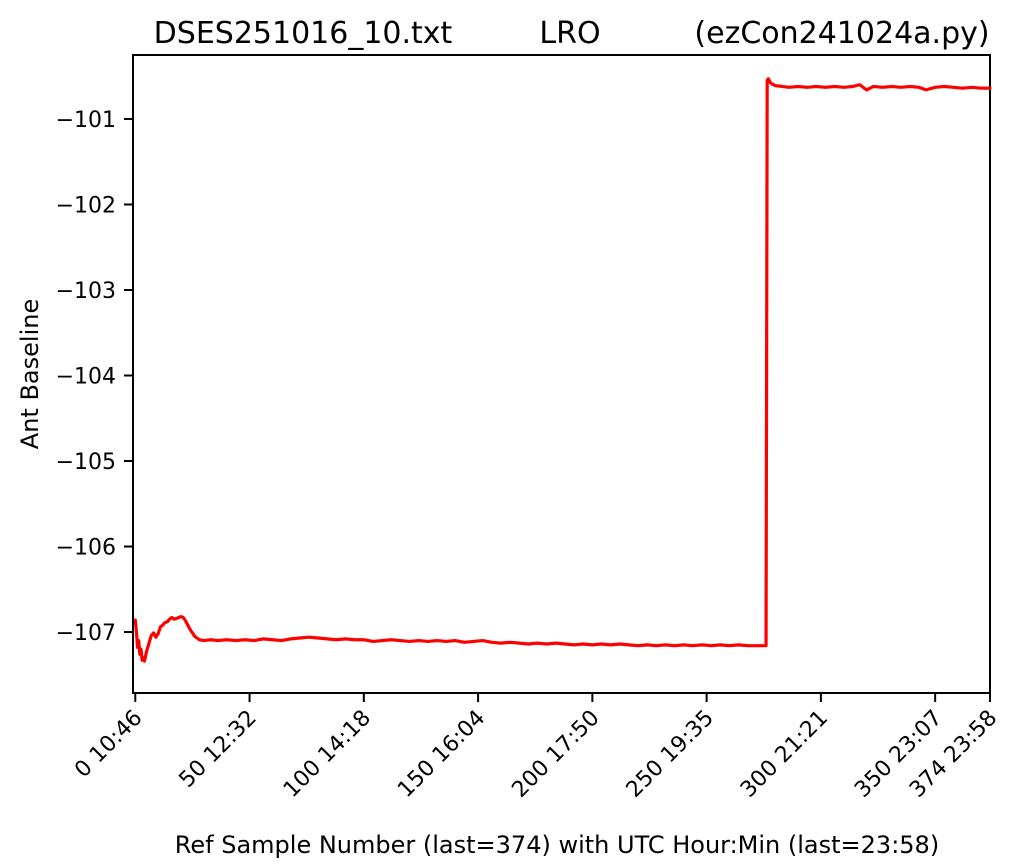 The image size is (1024, 868). Describe the element at coordinates (30, 374) in the screenshot. I see `y-axis-label: Ant Baseline` at that location.